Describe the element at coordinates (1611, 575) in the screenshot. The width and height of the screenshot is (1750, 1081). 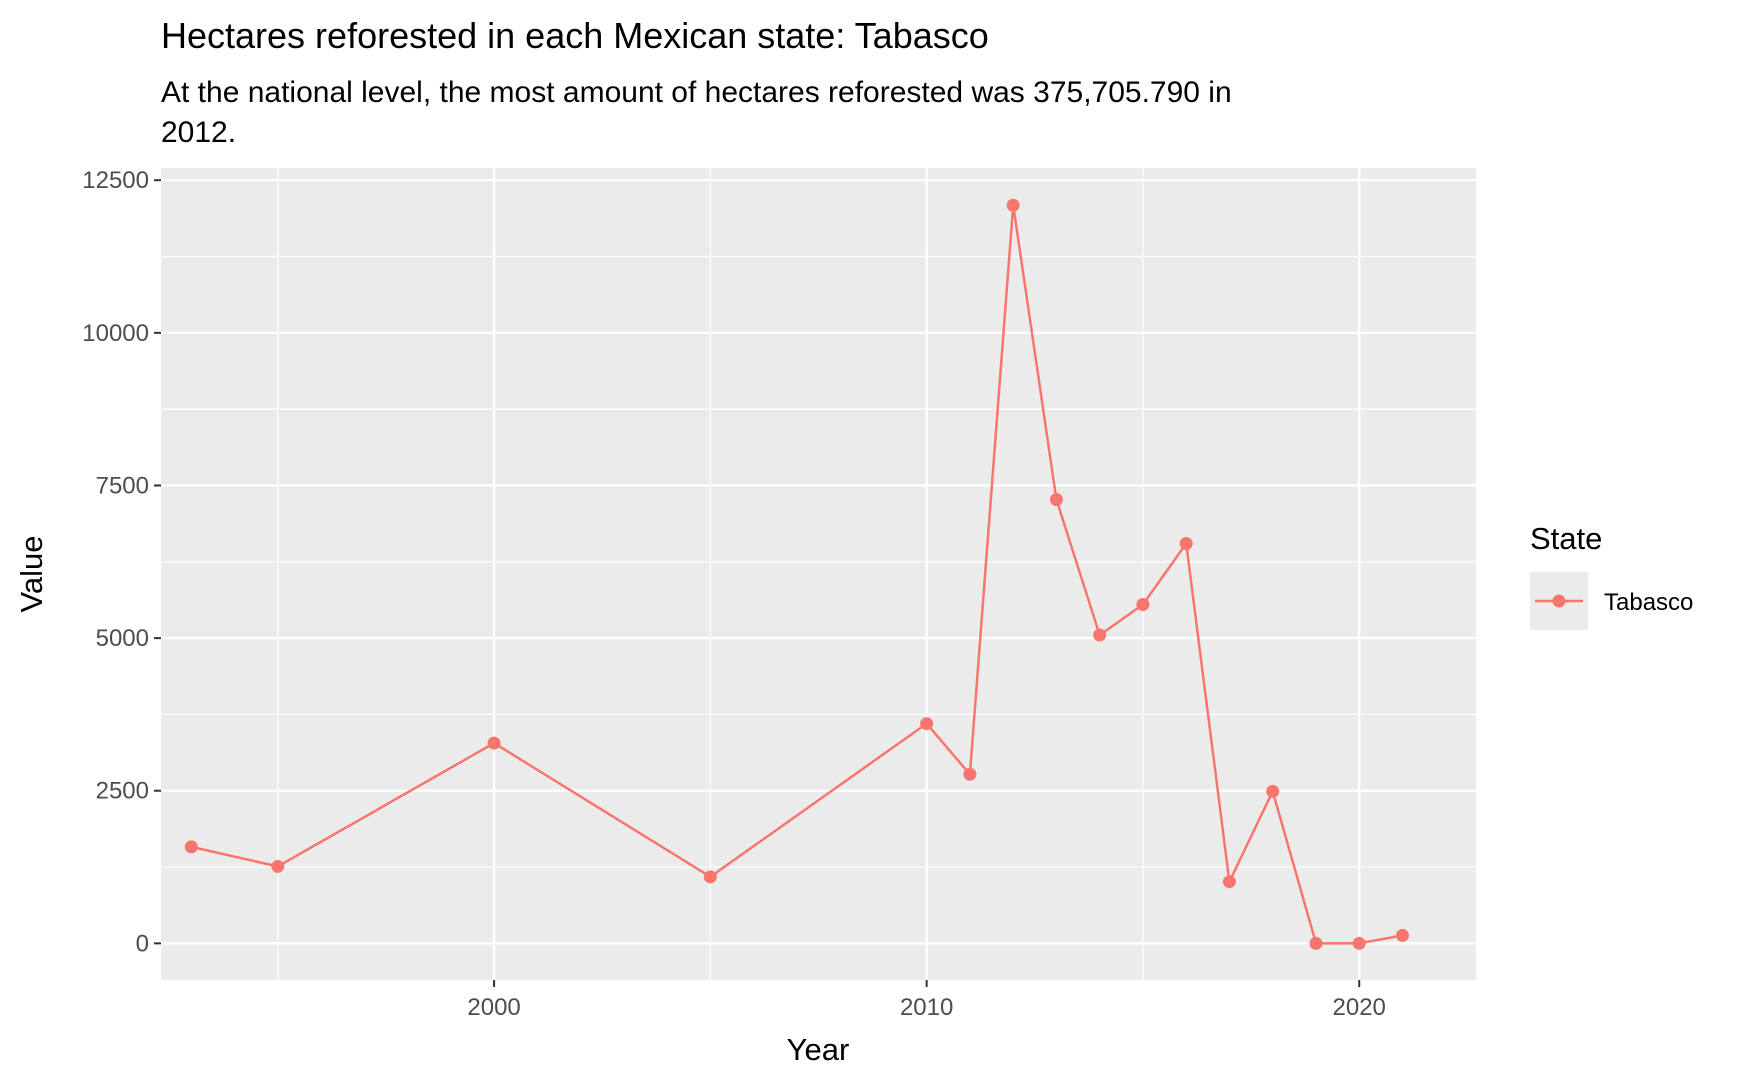
I see `legend: State Tabasco` at that location.